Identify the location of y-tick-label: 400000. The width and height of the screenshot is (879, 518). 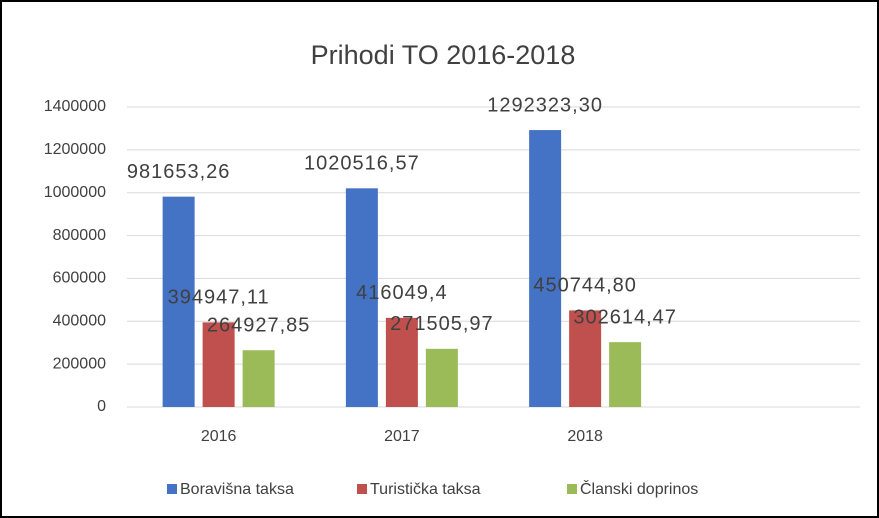
(79, 321).